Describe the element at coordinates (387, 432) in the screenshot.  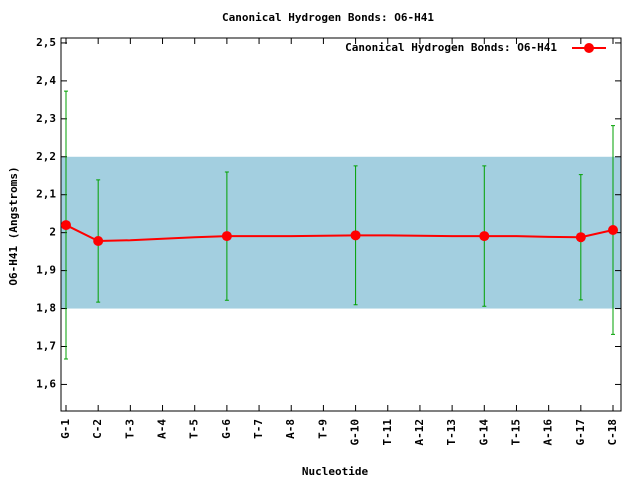
I see `x-tick-label: T-11` at that location.